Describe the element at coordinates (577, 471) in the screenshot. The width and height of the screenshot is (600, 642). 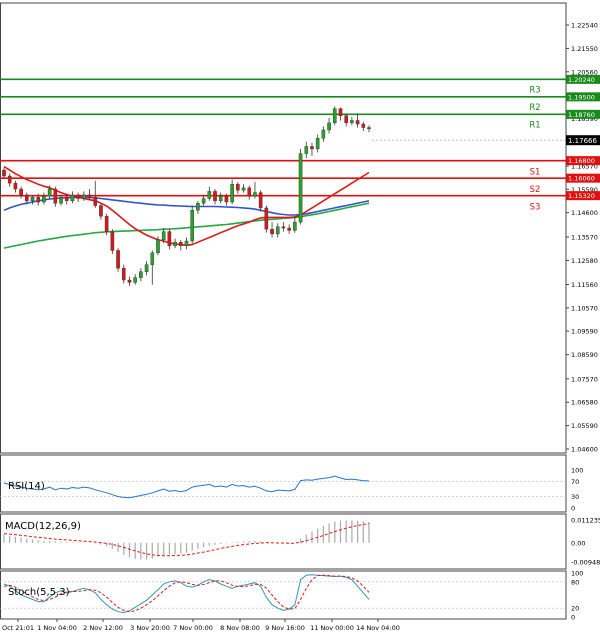
I see `rsi-tick-label: 100` at that location.